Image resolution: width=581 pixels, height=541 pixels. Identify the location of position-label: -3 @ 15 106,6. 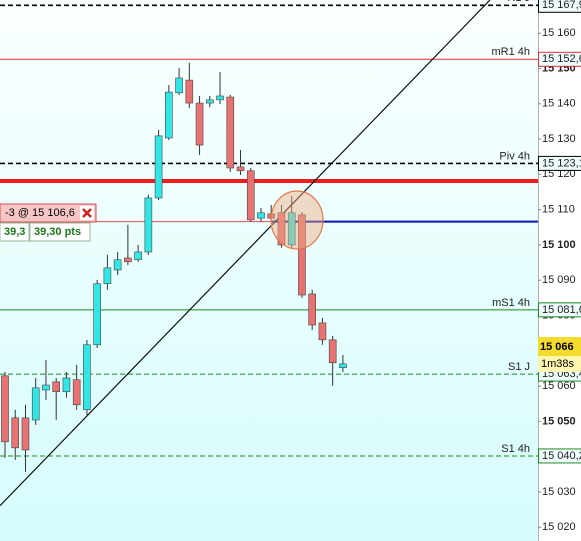
(40, 213).